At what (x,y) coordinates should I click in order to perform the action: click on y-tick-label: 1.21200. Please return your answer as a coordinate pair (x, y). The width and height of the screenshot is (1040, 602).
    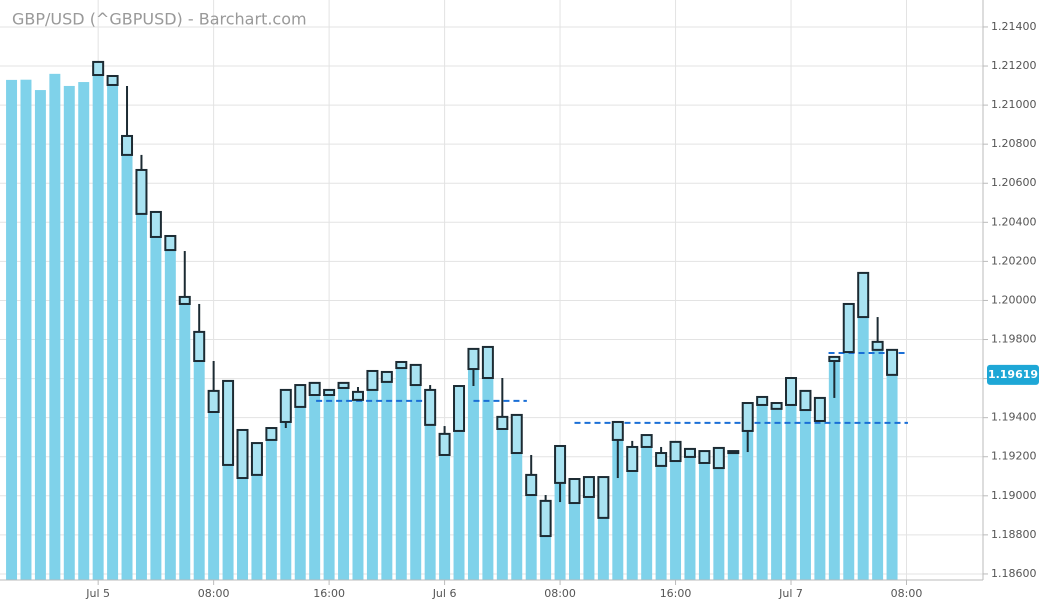
    Looking at the image, I should click on (1014, 65).